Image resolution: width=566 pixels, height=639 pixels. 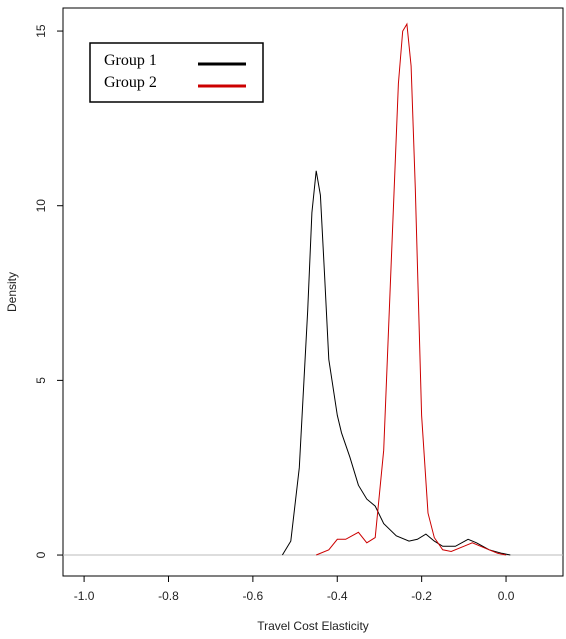 What do you see at coordinates (176, 72) in the screenshot?
I see `legend-box` at bounding box center [176, 72].